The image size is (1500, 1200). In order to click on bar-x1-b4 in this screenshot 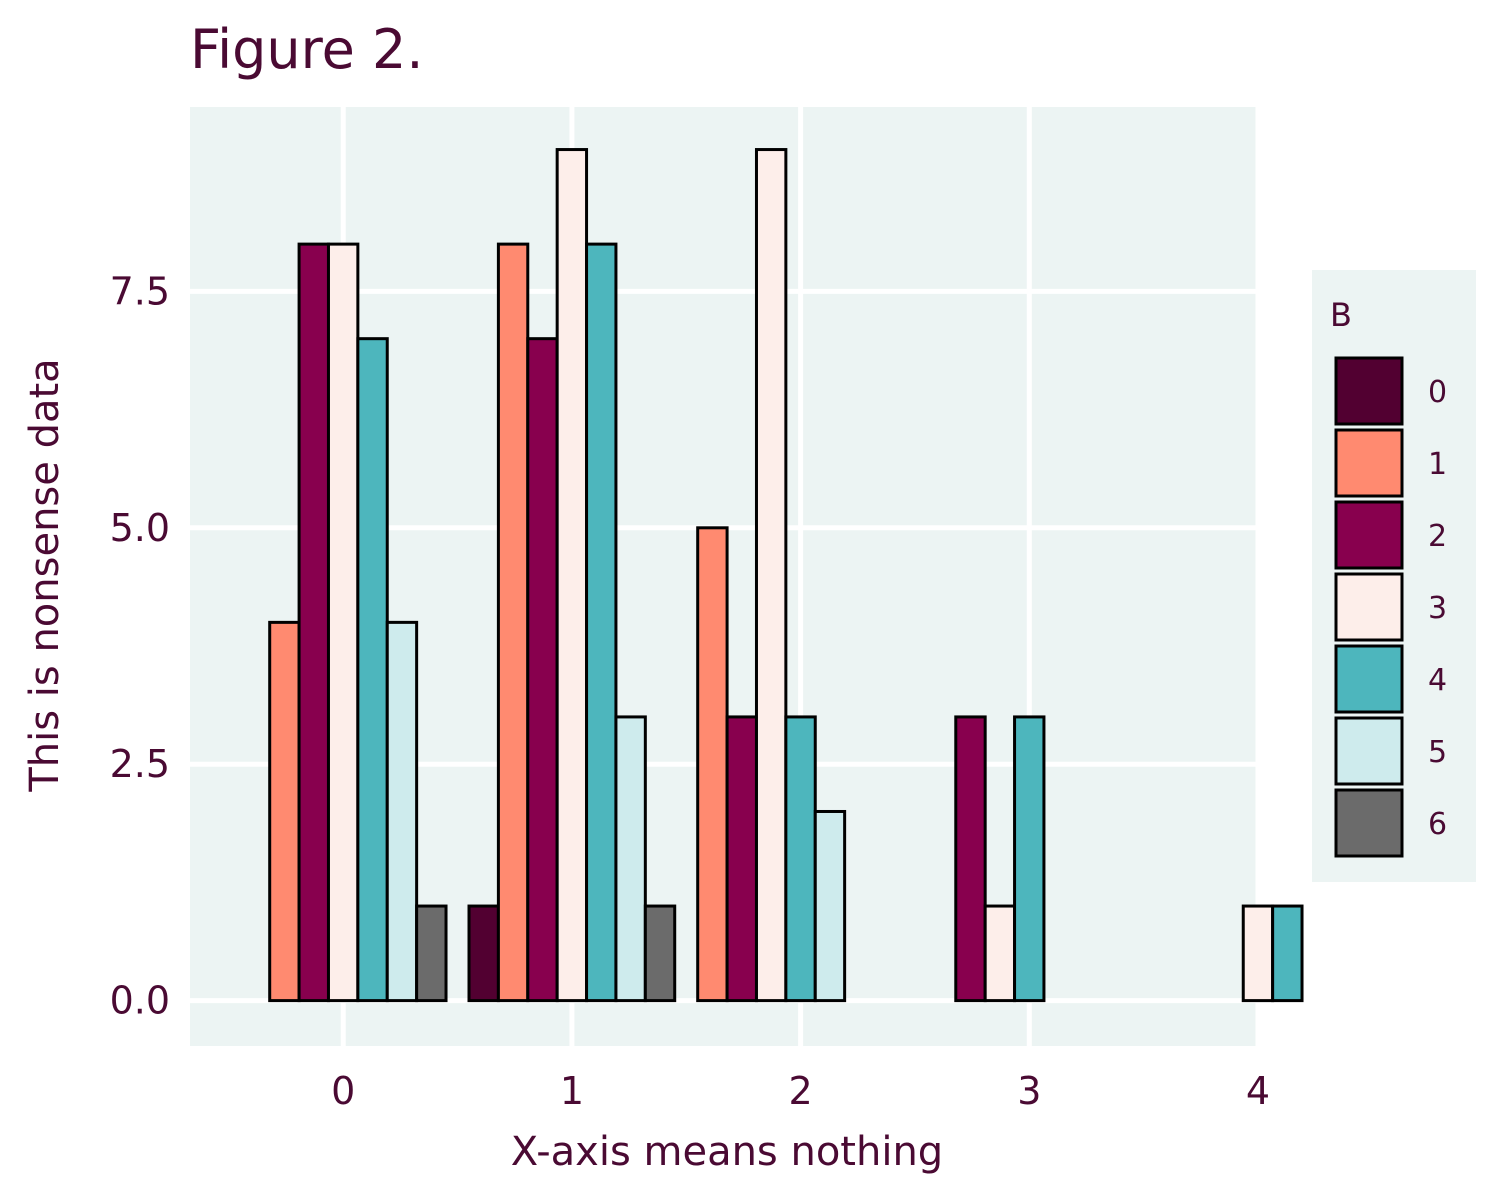, I will do `click(601, 622)`.